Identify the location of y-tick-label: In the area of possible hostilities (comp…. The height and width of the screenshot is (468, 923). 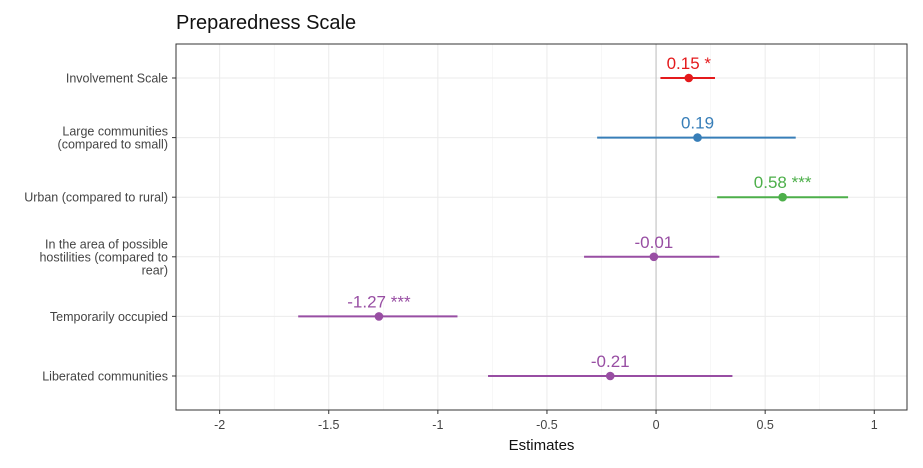
(103, 257).